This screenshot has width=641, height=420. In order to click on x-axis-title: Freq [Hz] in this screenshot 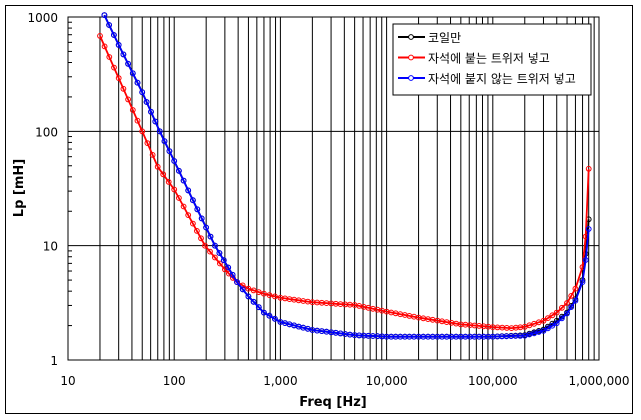, I will do `click(332, 402)`.